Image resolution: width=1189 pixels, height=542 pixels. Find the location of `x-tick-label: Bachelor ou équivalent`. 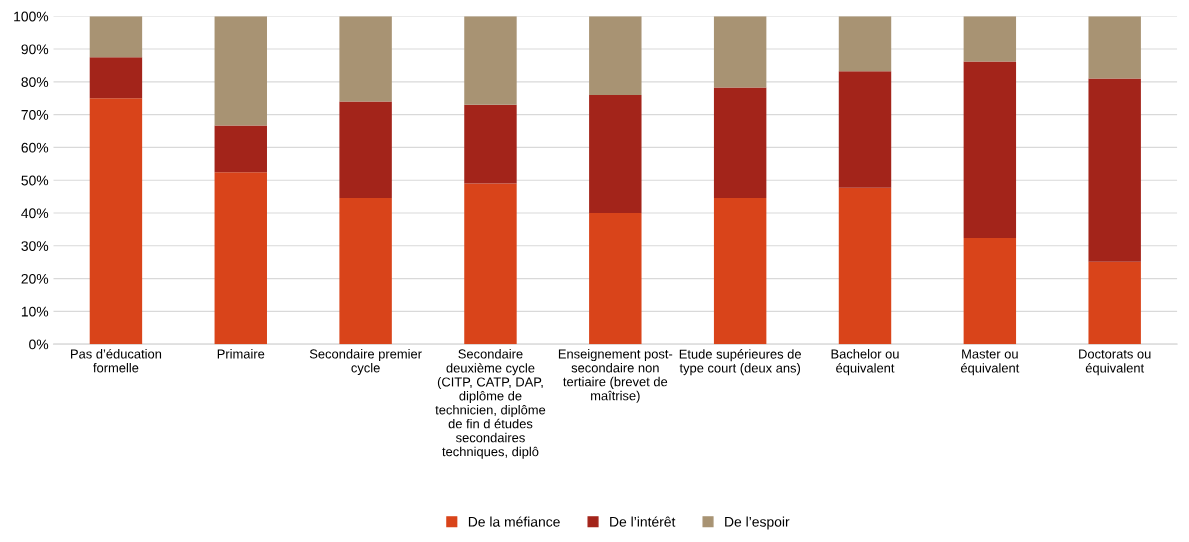

x-tick-label: Bachelor ou équivalent is located at coordinates (865, 362).